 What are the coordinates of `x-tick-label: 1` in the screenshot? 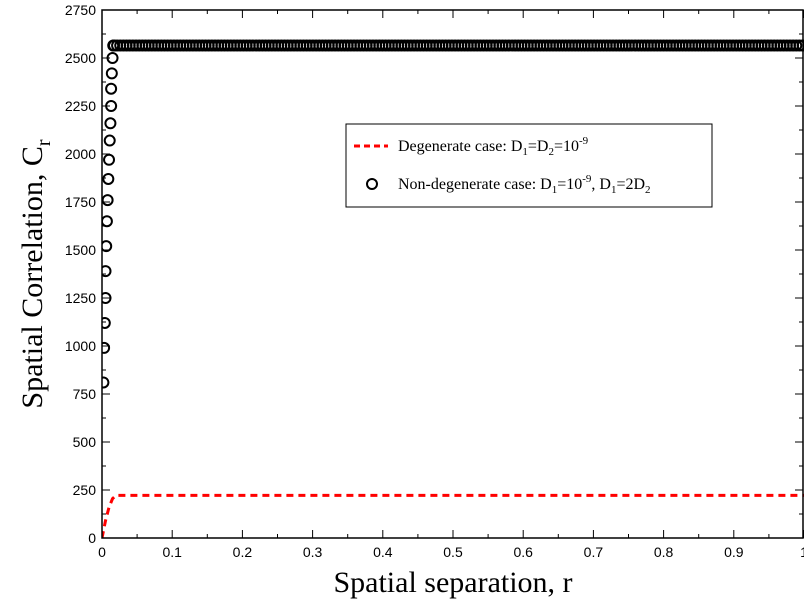 It's located at (802, 552).